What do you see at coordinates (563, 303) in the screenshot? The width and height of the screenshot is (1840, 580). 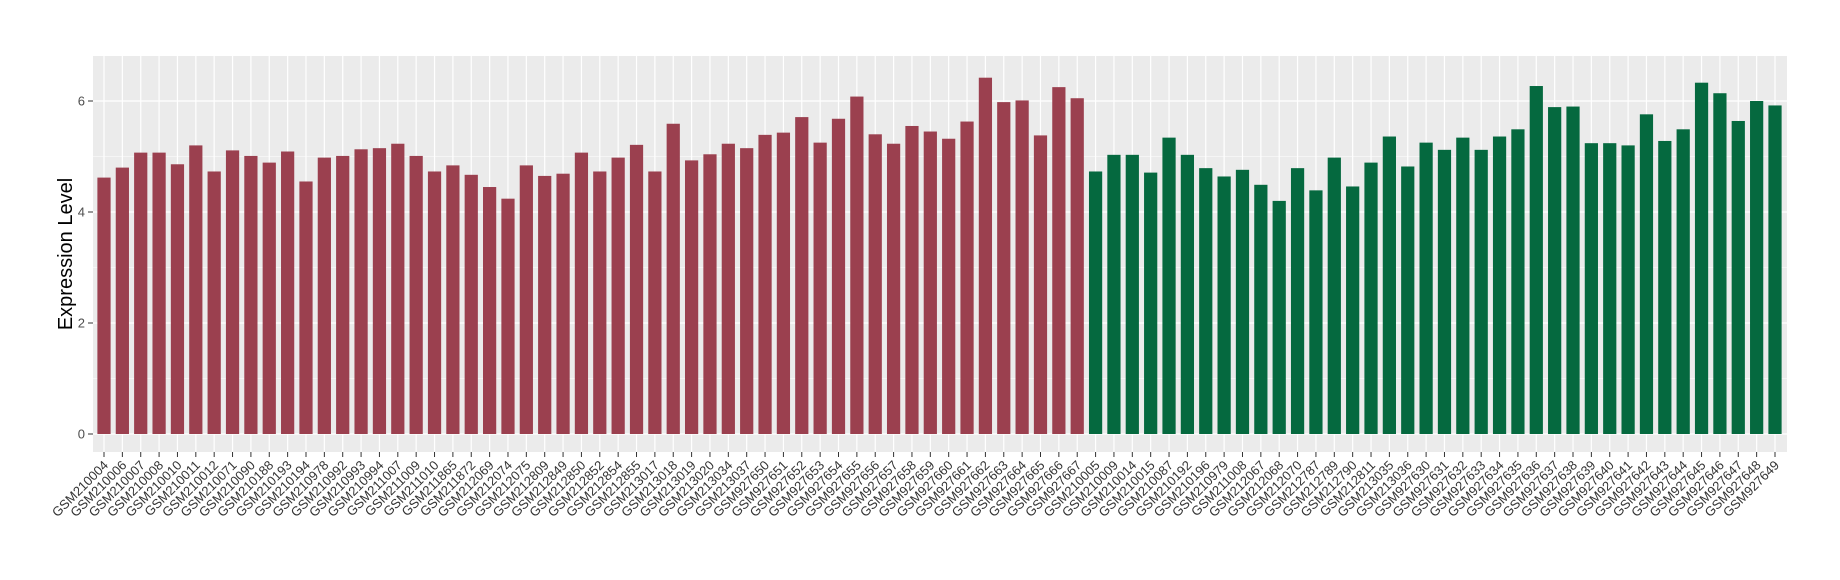 I see `bar-GSM212849` at bounding box center [563, 303].